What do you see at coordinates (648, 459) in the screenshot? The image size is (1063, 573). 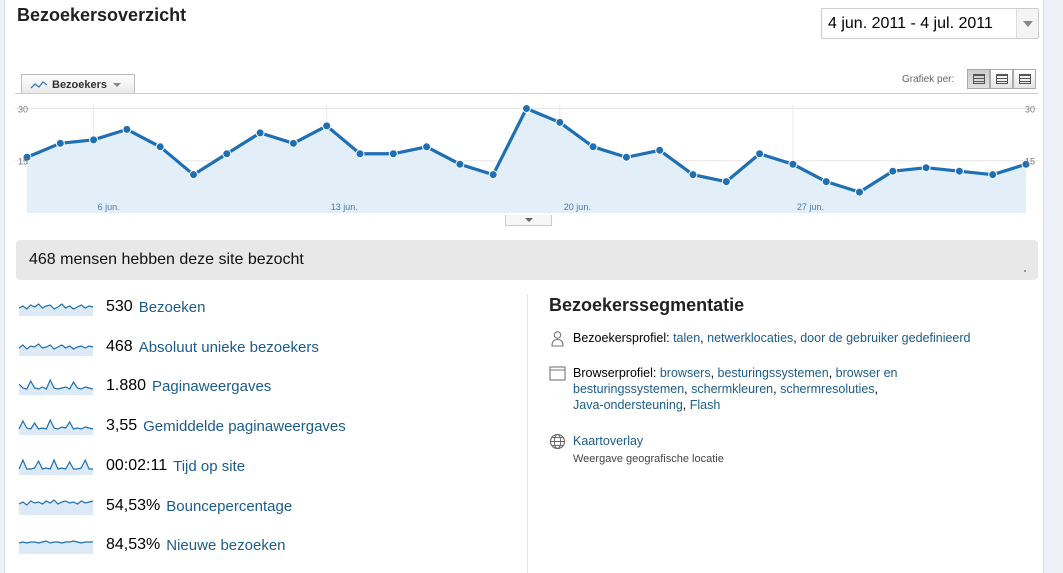 I see `map-overlay-description: Weergave geografische locatie` at bounding box center [648, 459].